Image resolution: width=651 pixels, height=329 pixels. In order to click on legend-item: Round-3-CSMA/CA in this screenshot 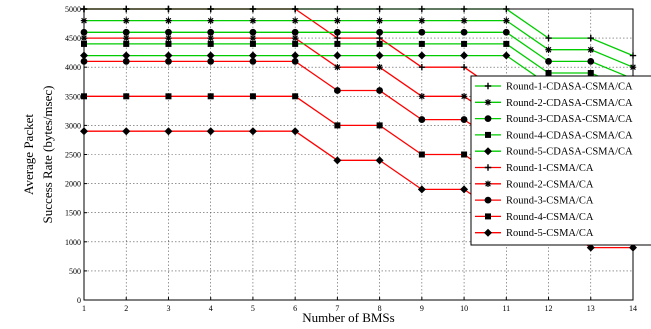, I will do `click(534, 201)`.